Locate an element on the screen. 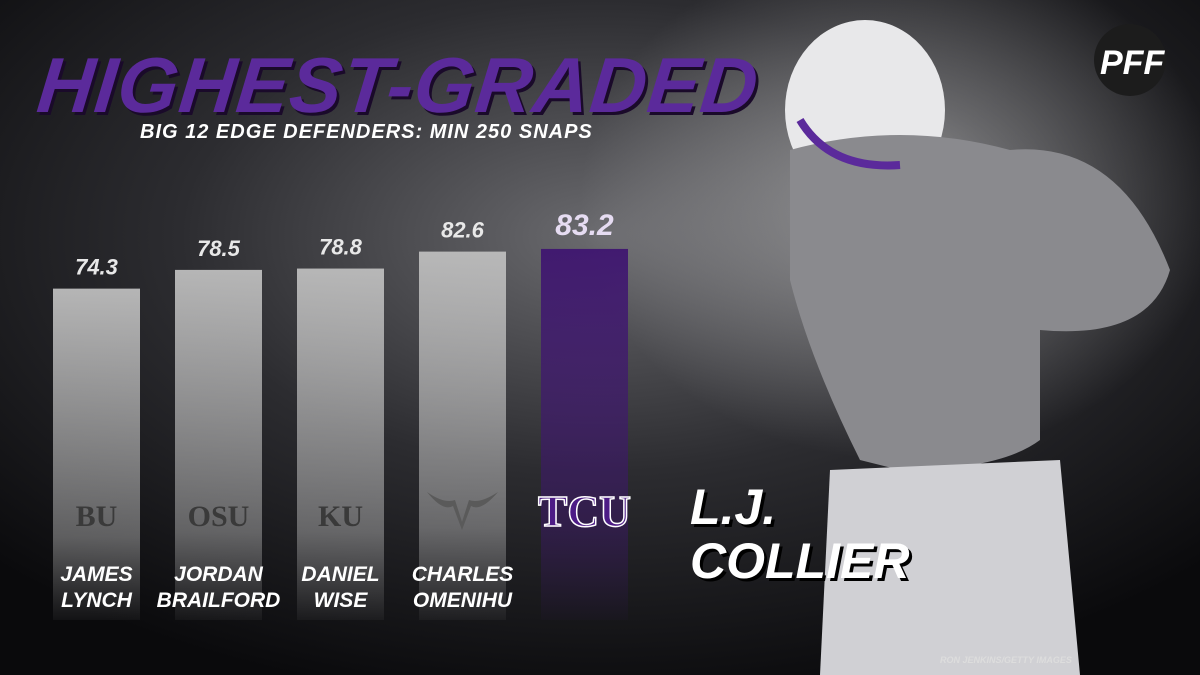 Image resolution: width=1200 pixels, height=675 pixels. brand-badge is located at coordinates (1130, 60).